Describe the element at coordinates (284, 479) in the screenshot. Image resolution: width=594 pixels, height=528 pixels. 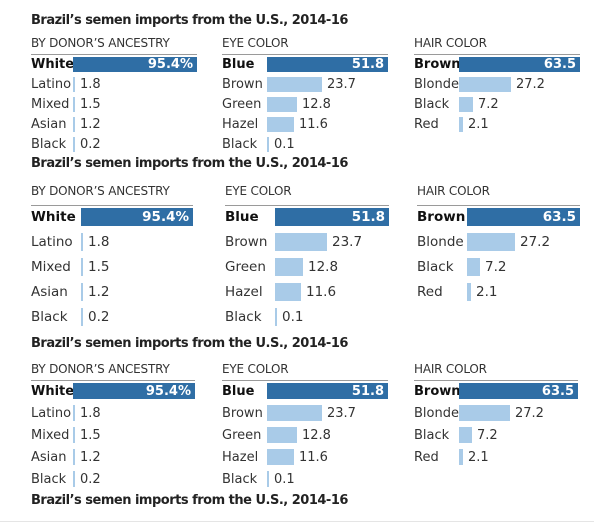
I see `value-label: 0.1` at that location.